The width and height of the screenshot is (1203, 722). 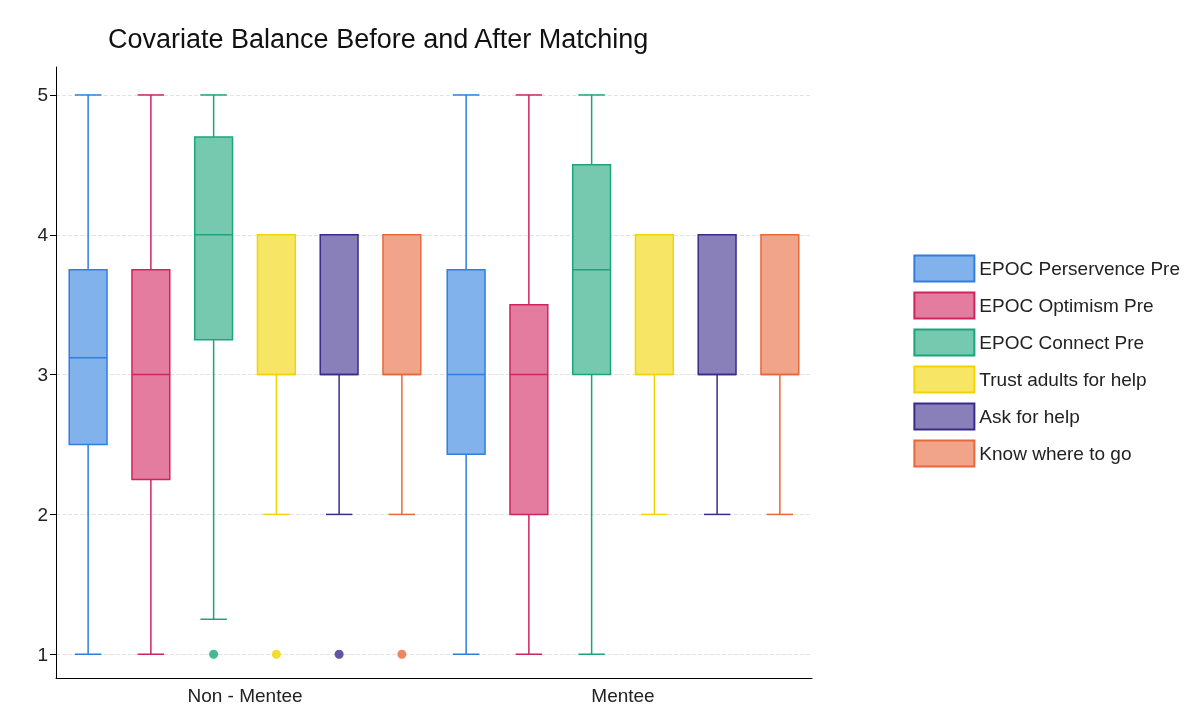 I want to click on legend-label: EPOC Optimism Pre, so click(x=1066, y=305).